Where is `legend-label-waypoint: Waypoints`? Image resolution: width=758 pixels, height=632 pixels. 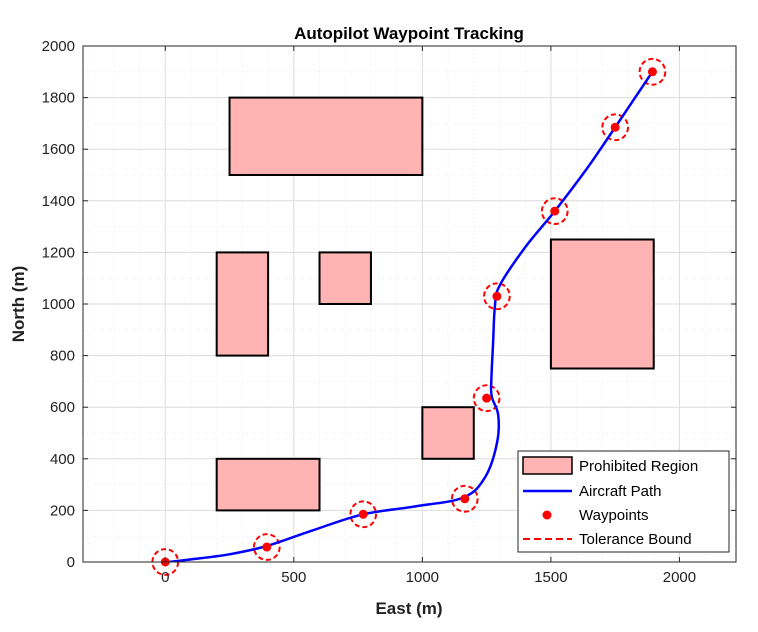
legend-label-waypoint: Waypoints is located at coordinates (613, 515).